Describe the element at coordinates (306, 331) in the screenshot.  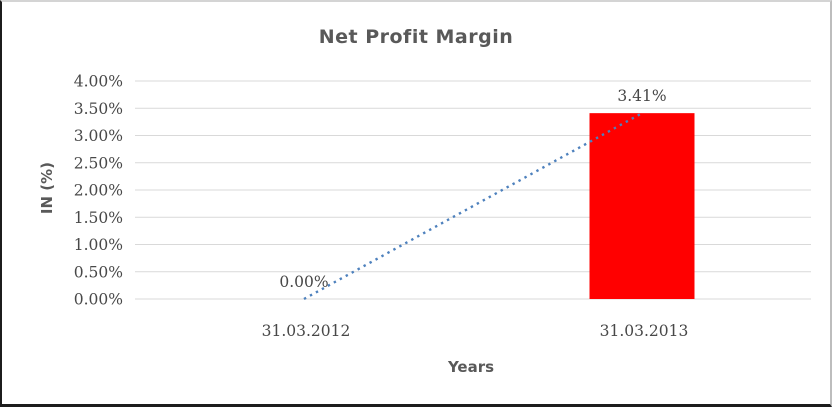
I see `x-tick-label: 31.03.2012` at that location.